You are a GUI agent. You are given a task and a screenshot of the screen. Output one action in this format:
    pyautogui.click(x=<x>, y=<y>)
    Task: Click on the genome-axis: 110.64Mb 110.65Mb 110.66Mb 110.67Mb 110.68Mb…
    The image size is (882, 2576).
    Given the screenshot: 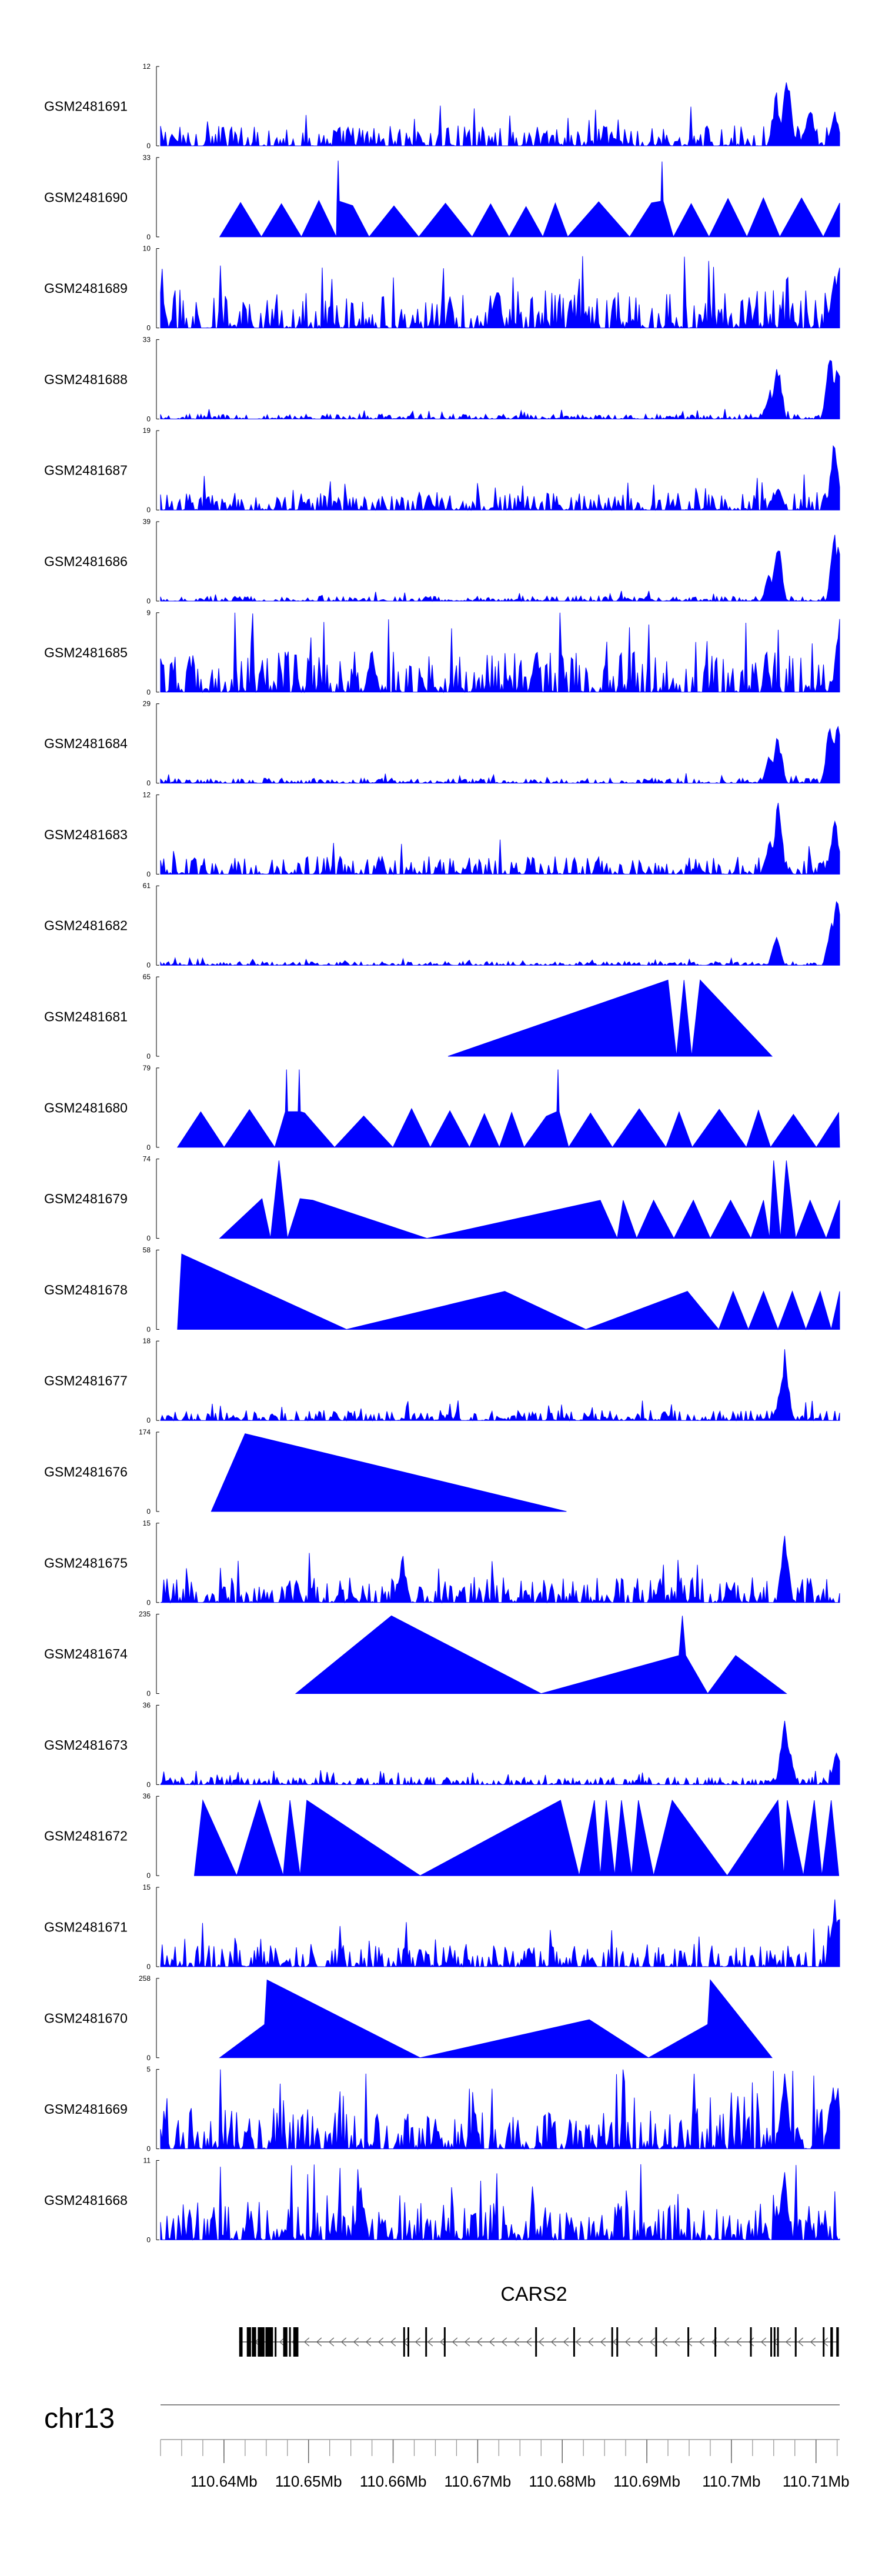 What is the action you would take?
    pyautogui.click(x=505, y=2464)
    